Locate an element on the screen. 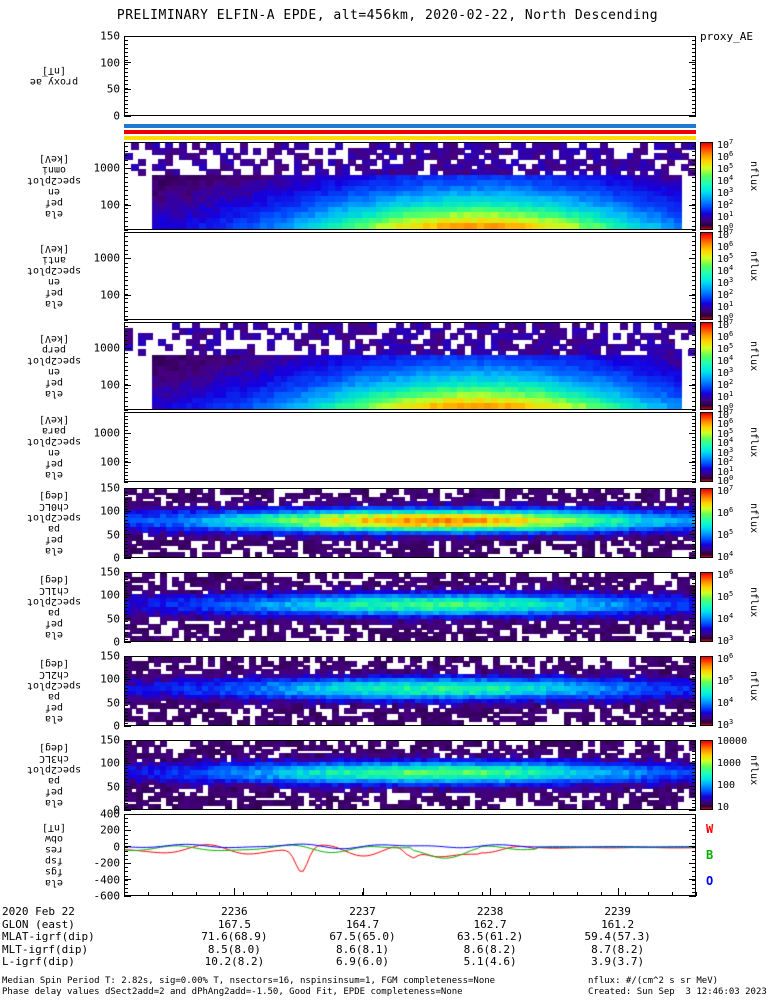 The width and height of the screenshot is (775, 1000). panel-label-text-pa_ch1lc: ela pef pa spec2plot ch1LC [deg] is located at coordinates (54, 607).